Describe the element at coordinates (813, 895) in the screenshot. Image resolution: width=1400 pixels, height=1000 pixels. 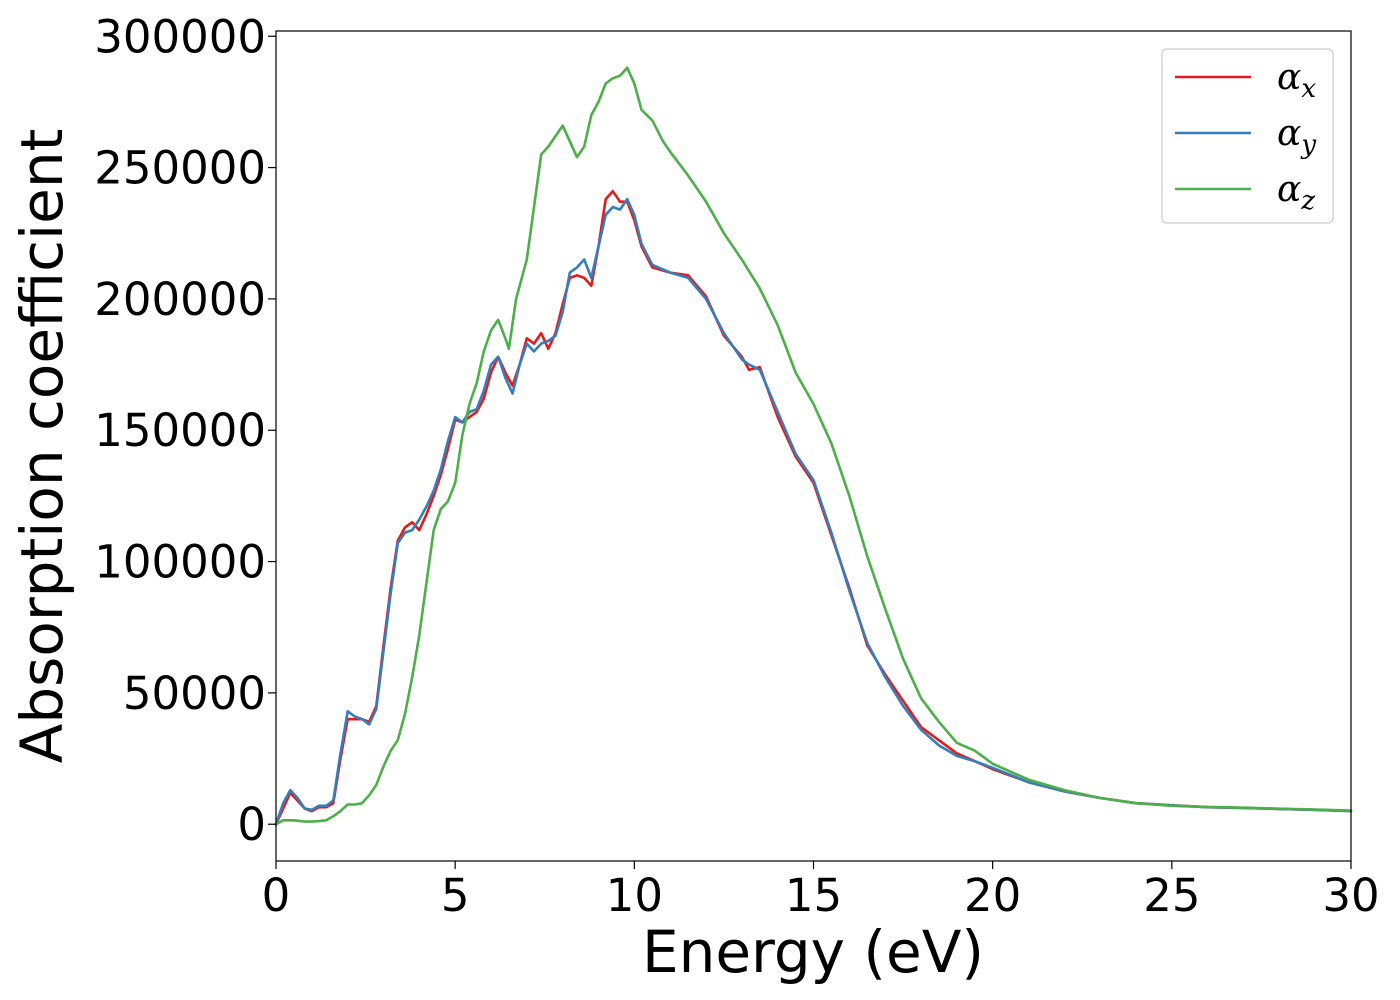
I see `x-tick-label: 15` at that location.